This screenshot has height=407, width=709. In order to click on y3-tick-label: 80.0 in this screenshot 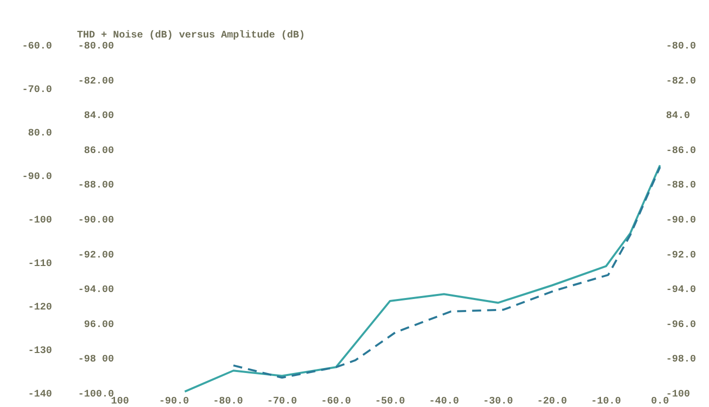, I will do `click(40, 134)`.